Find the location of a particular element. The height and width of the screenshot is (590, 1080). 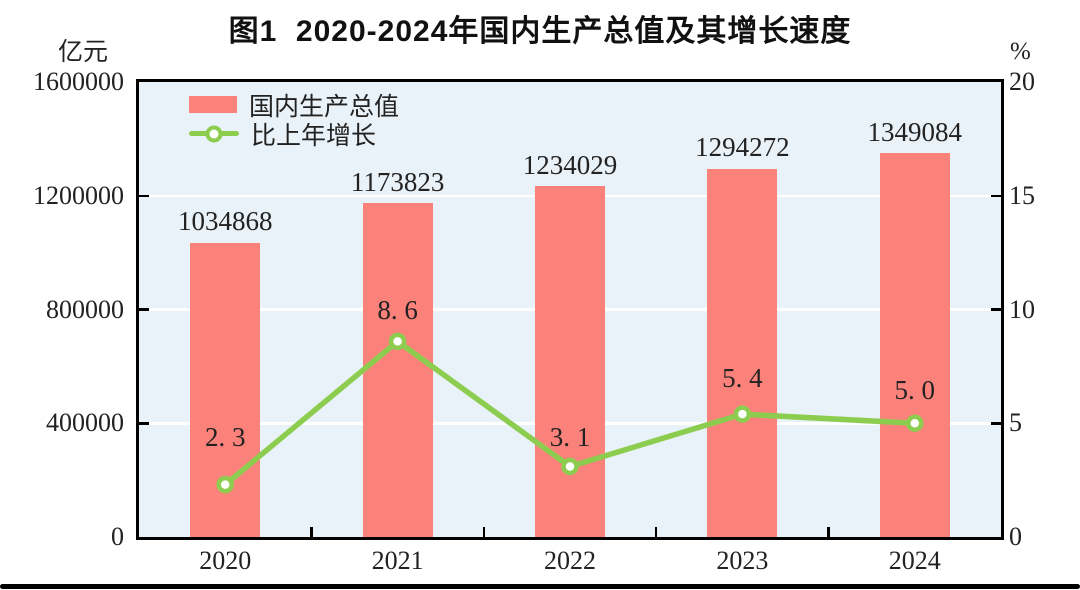

right-axis-tick-label: 0 is located at coordinates (1015, 536).